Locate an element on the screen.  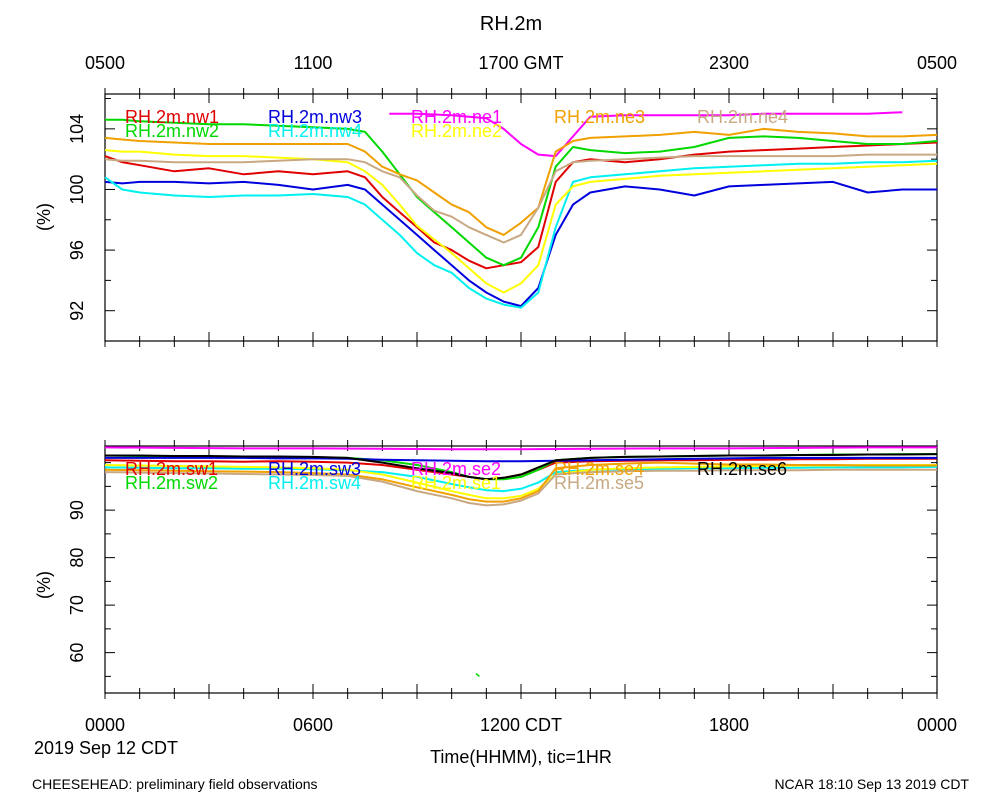
legend-RH.2m.sw3: RH.2m.sw3 is located at coordinates (314, 469).